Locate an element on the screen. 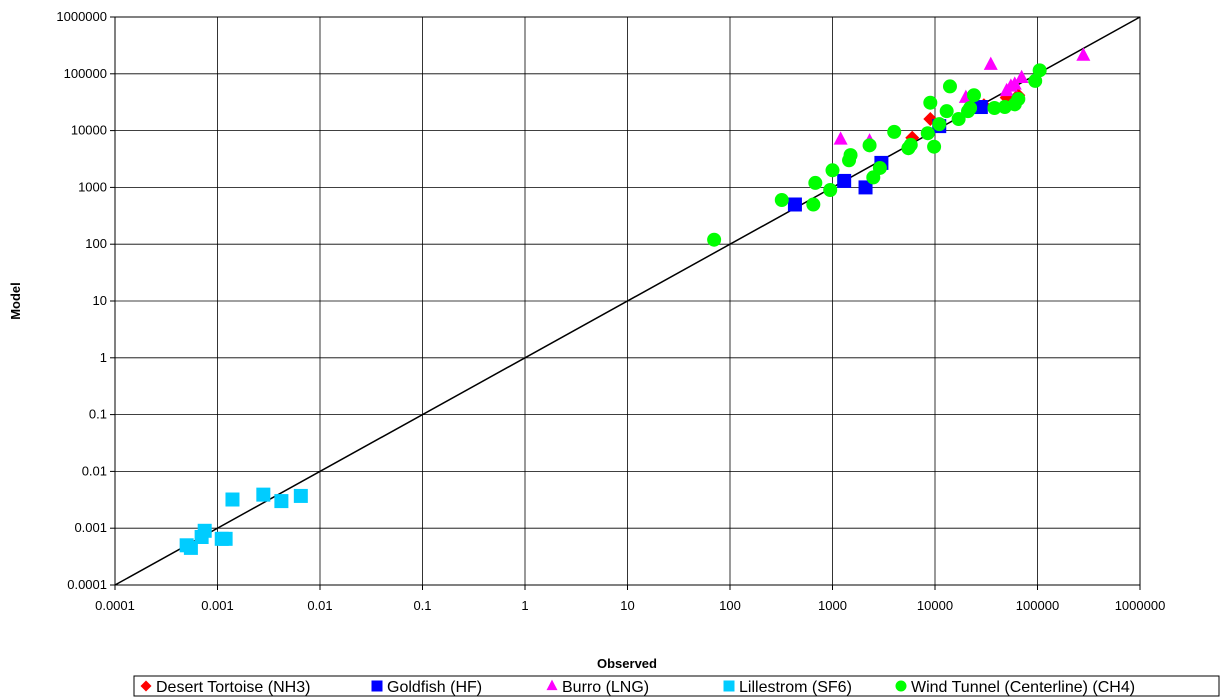 The width and height of the screenshot is (1227, 698). legend-label: Lillestrom (SF6) is located at coordinates (795, 687).